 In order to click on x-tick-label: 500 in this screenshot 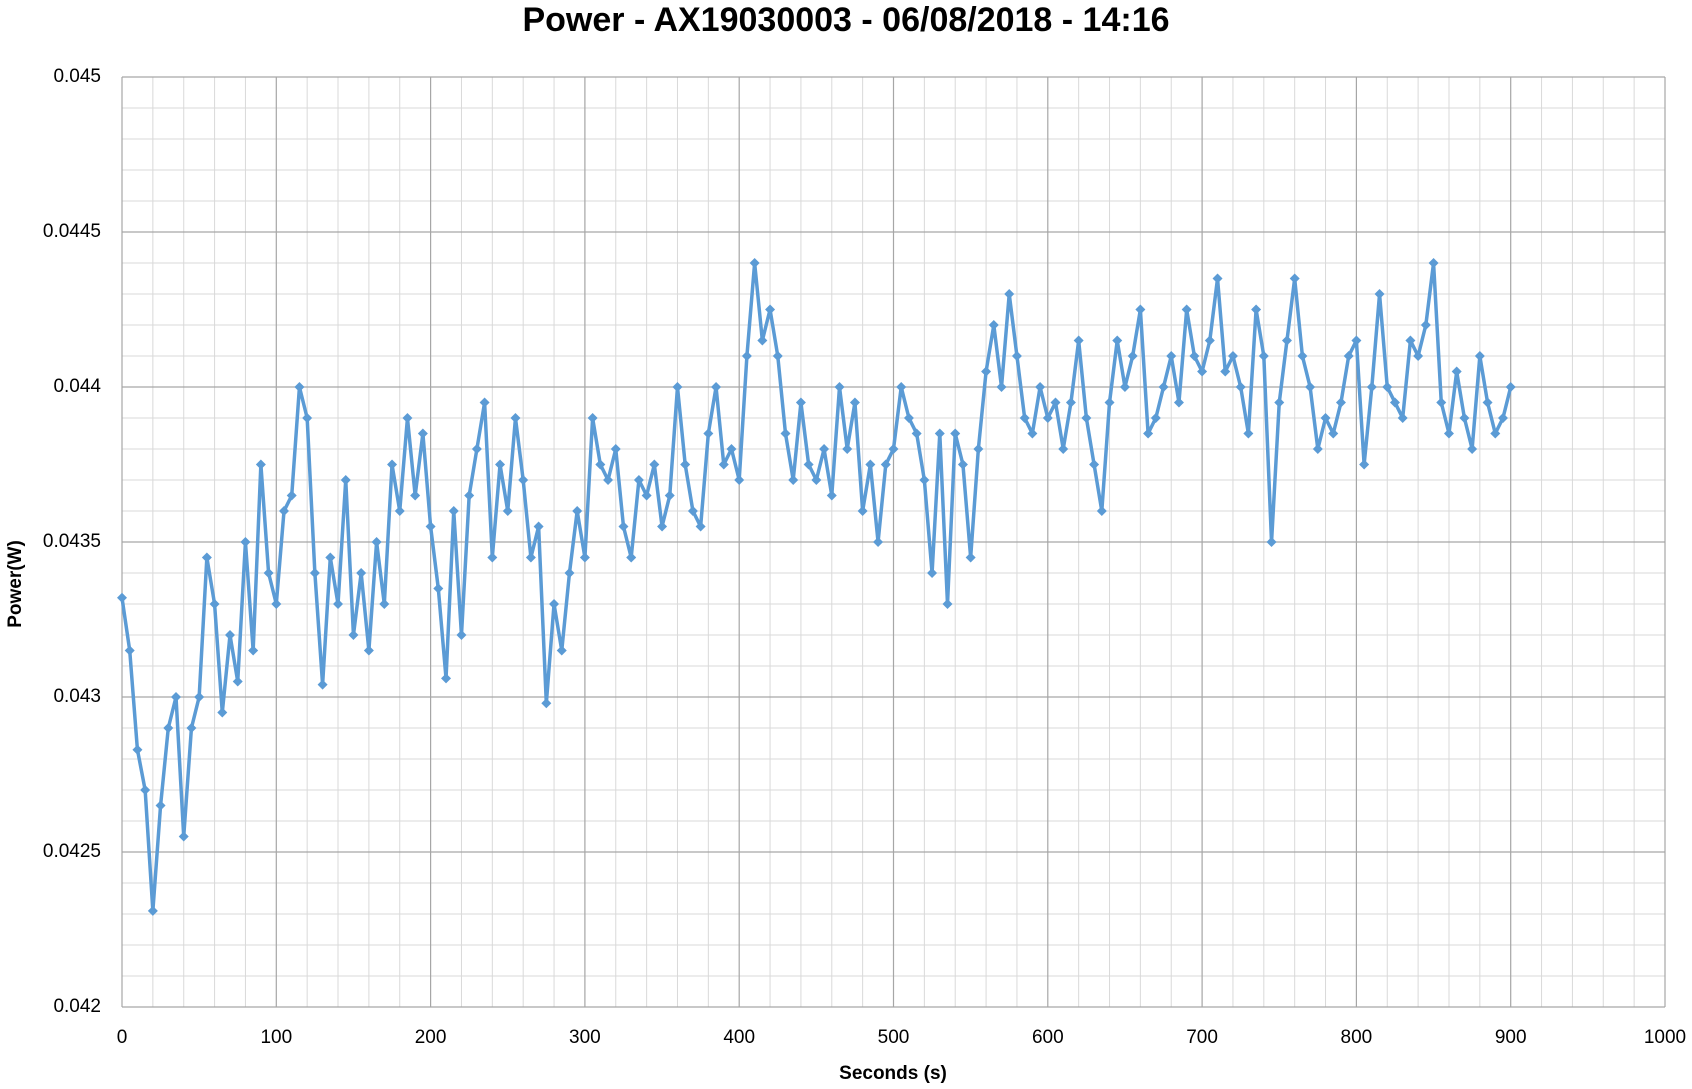, I will do `click(894, 1037)`.